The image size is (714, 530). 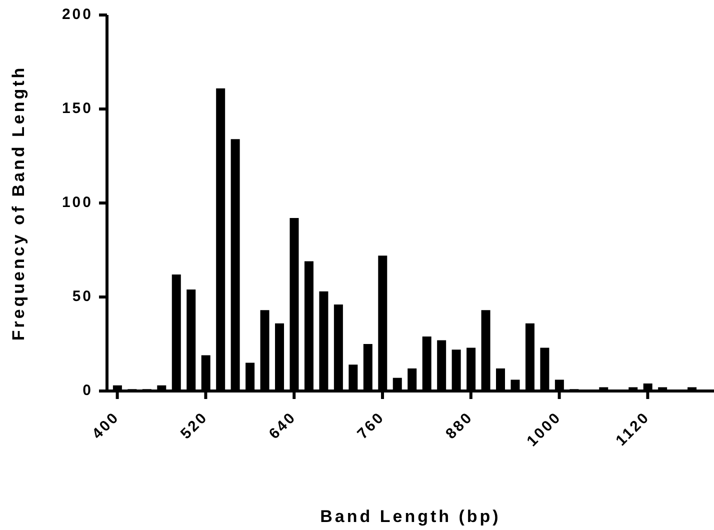 What do you see at coordinates (283, 425) in the screenshot?
I see `x-tick-label: 640` at bounding box center [283, 425].